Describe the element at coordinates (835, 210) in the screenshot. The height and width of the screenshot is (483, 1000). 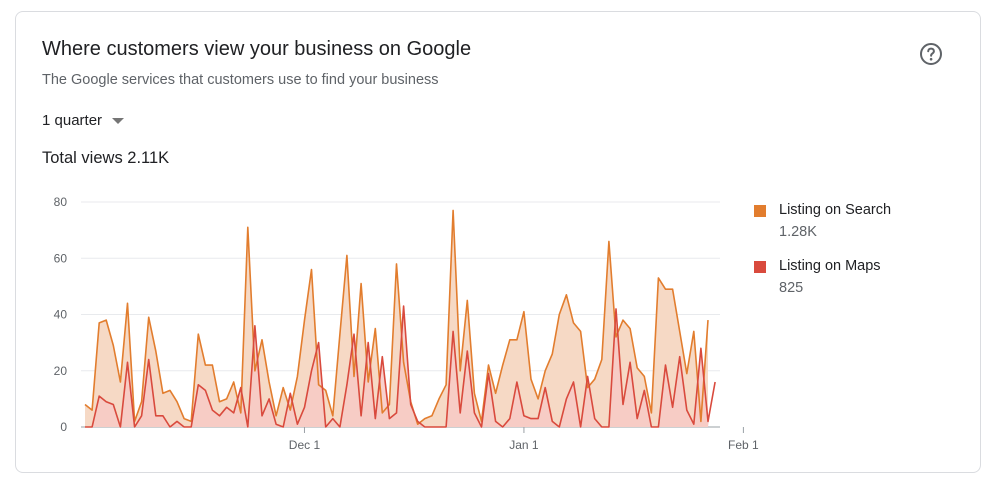
I see `legend-label-search: Listing on Search` at that location.